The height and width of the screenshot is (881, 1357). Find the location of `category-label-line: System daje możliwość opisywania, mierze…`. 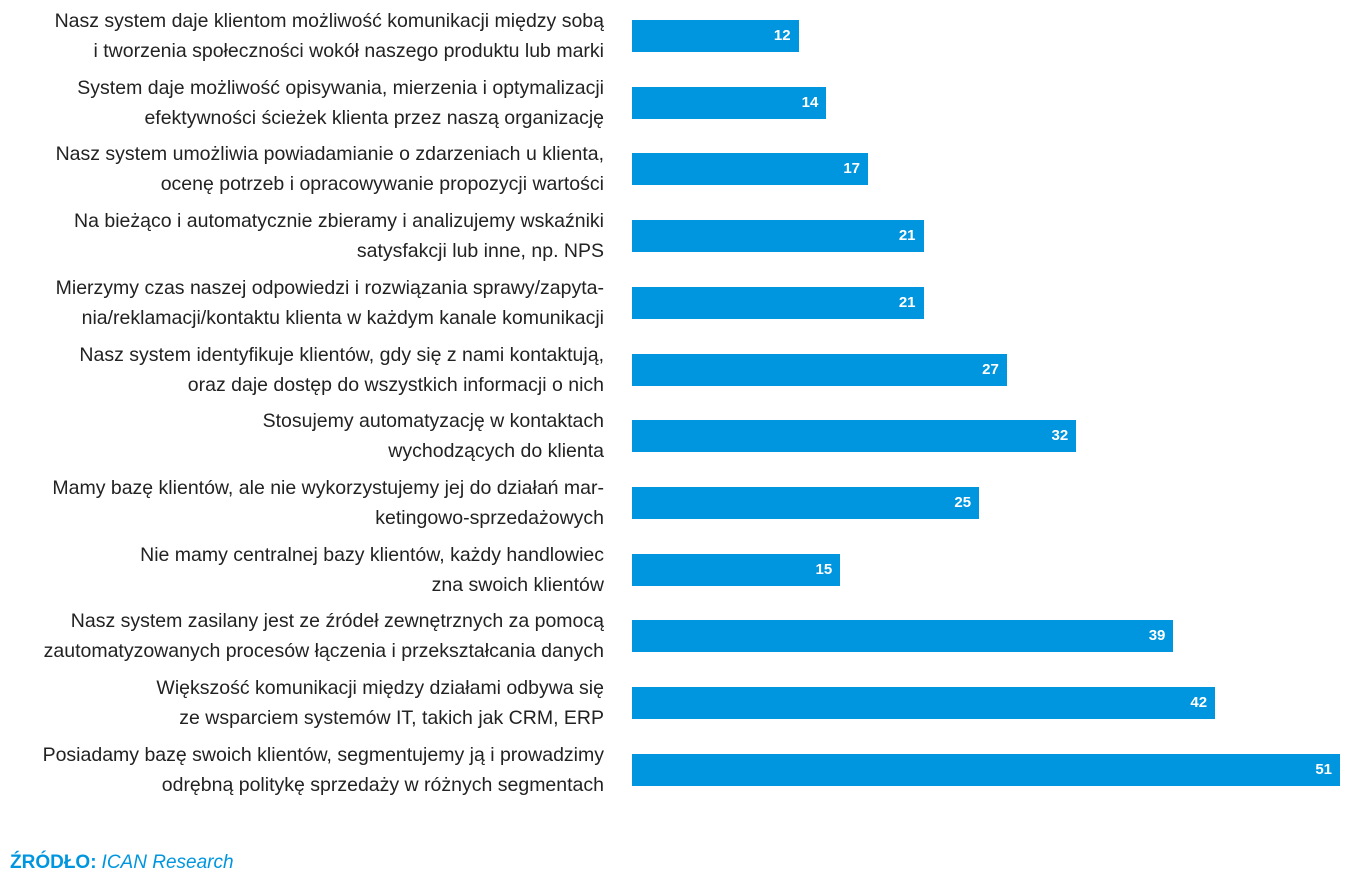

category-label-line: System daje możliwość opisywania, mierze… is located at coordinates (340, 87).